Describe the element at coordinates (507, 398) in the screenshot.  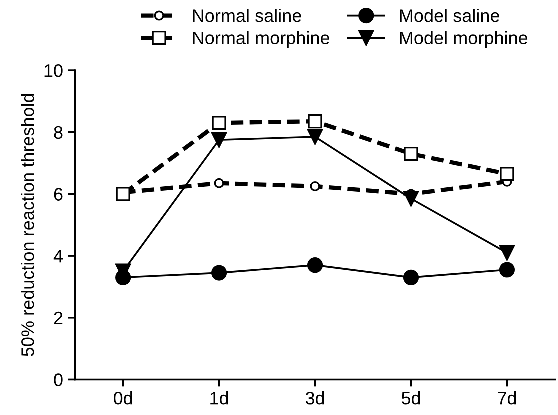
I see `x-tick-label: 7d` at that location.